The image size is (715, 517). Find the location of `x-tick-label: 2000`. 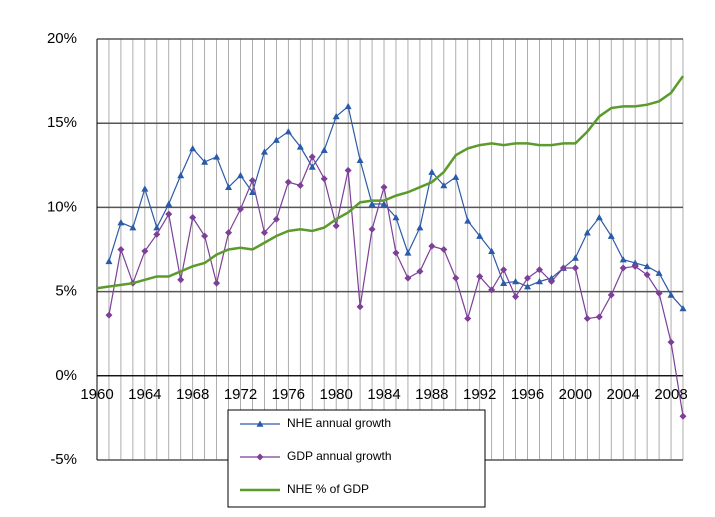

x-tick-label: 2000 is located at coordinates (575, 394).